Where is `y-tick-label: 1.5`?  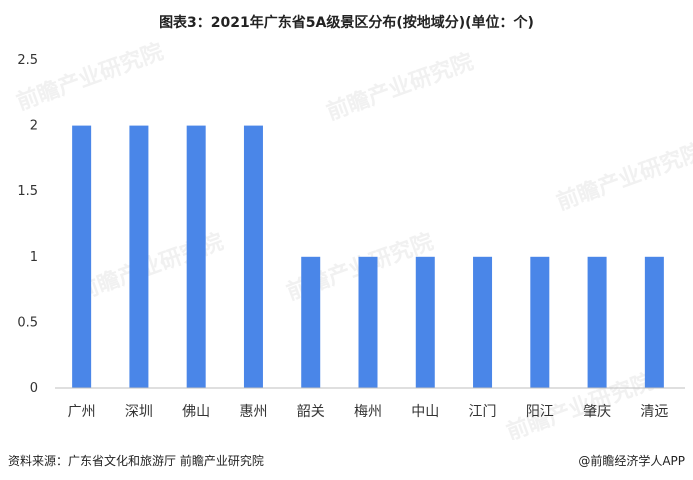 y-tick-label: 1.5 is located at coordinates (27, 191).